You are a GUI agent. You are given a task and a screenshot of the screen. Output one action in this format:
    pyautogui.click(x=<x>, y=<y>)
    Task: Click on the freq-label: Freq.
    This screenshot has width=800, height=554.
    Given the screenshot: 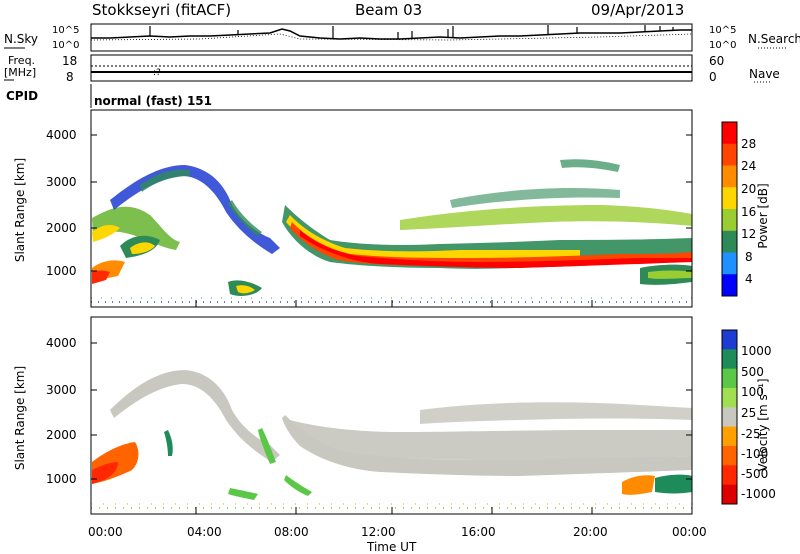 What is the action you would take?
    pyautogui.click(x=22, y=60)
    